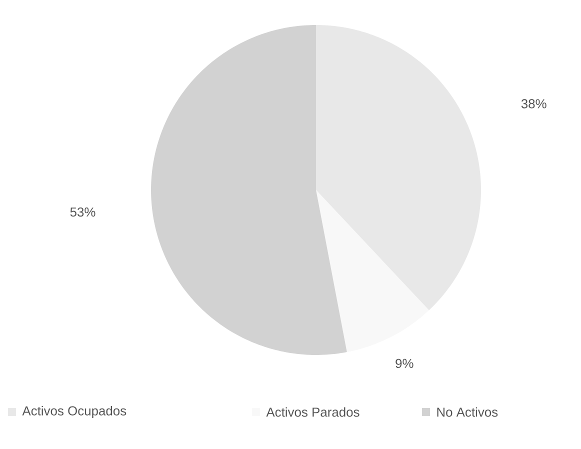 The width and height of the screenshot is (581, 449). Describe the element at coordinates (467, 412) in the screenshot. I see `legend-label: No Activos` at that location.